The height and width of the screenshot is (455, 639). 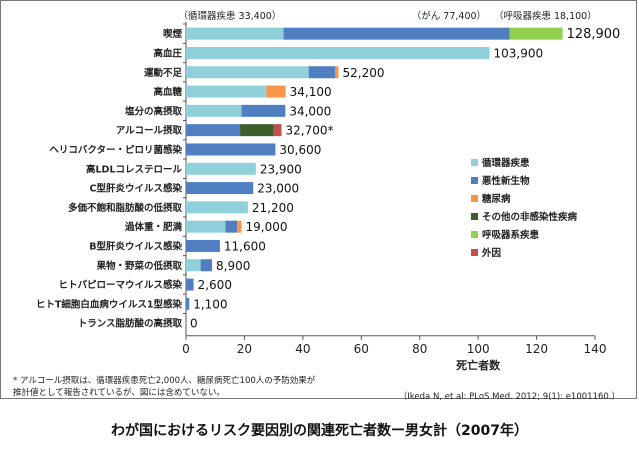 I want to click on category-label: B型肝炎ウイルス感染, so click(x=135, y=246).